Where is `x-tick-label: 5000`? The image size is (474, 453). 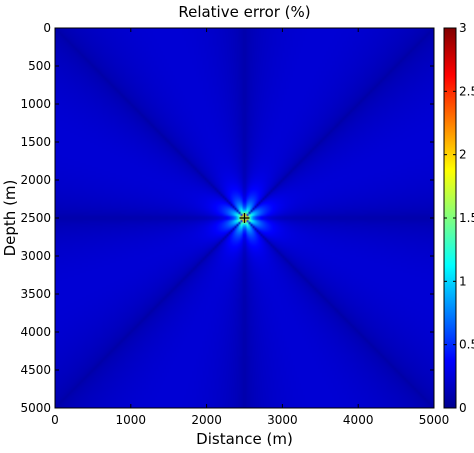 x-tick-label: 5000 is located at coordinates (434, 420).